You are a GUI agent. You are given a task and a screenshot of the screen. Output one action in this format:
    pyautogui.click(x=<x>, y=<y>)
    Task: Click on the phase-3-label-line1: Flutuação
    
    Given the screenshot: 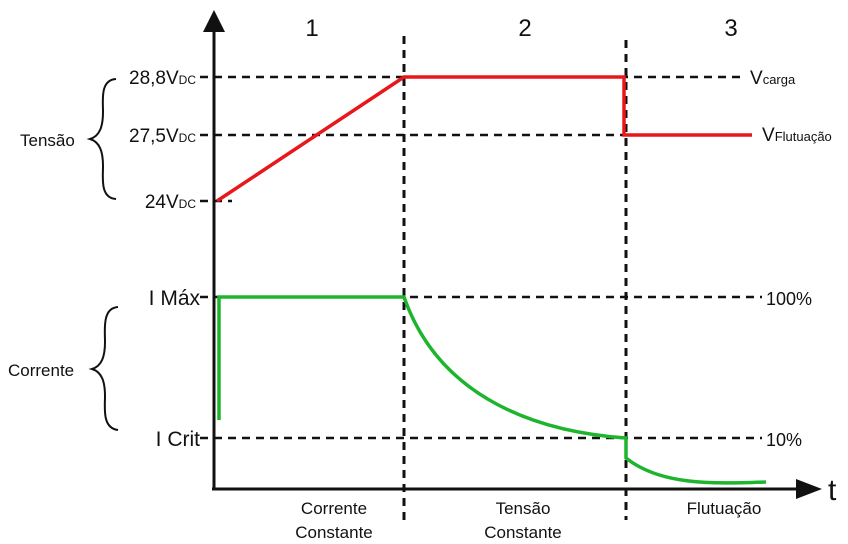 What is the action you would take?
    pyautogui.click(x=724, y=508)
    